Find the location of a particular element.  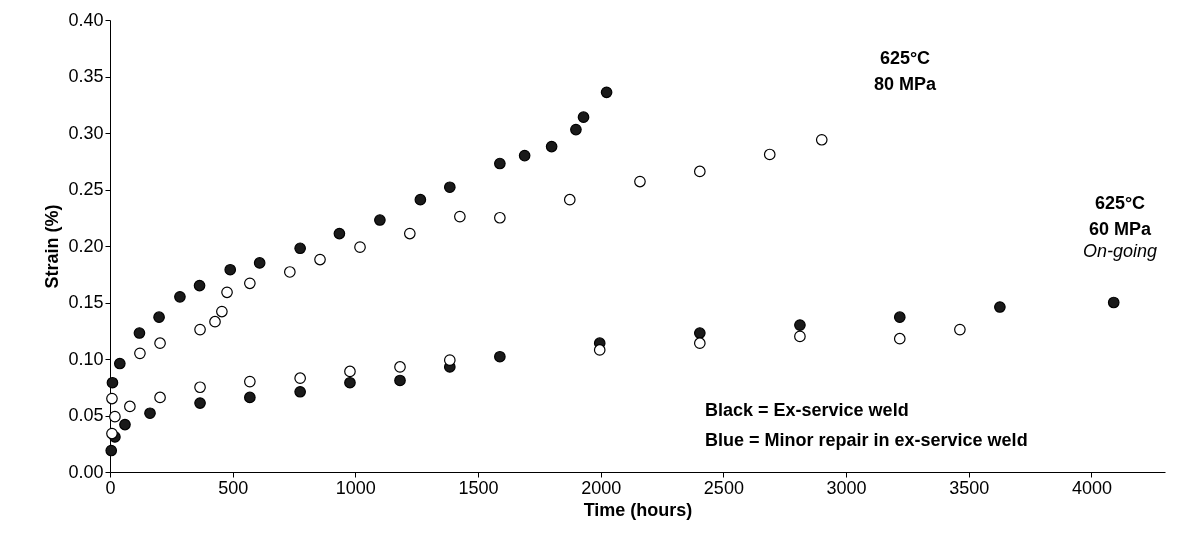

y-tick-label: 0.15 is located at coordinates (86, 302).